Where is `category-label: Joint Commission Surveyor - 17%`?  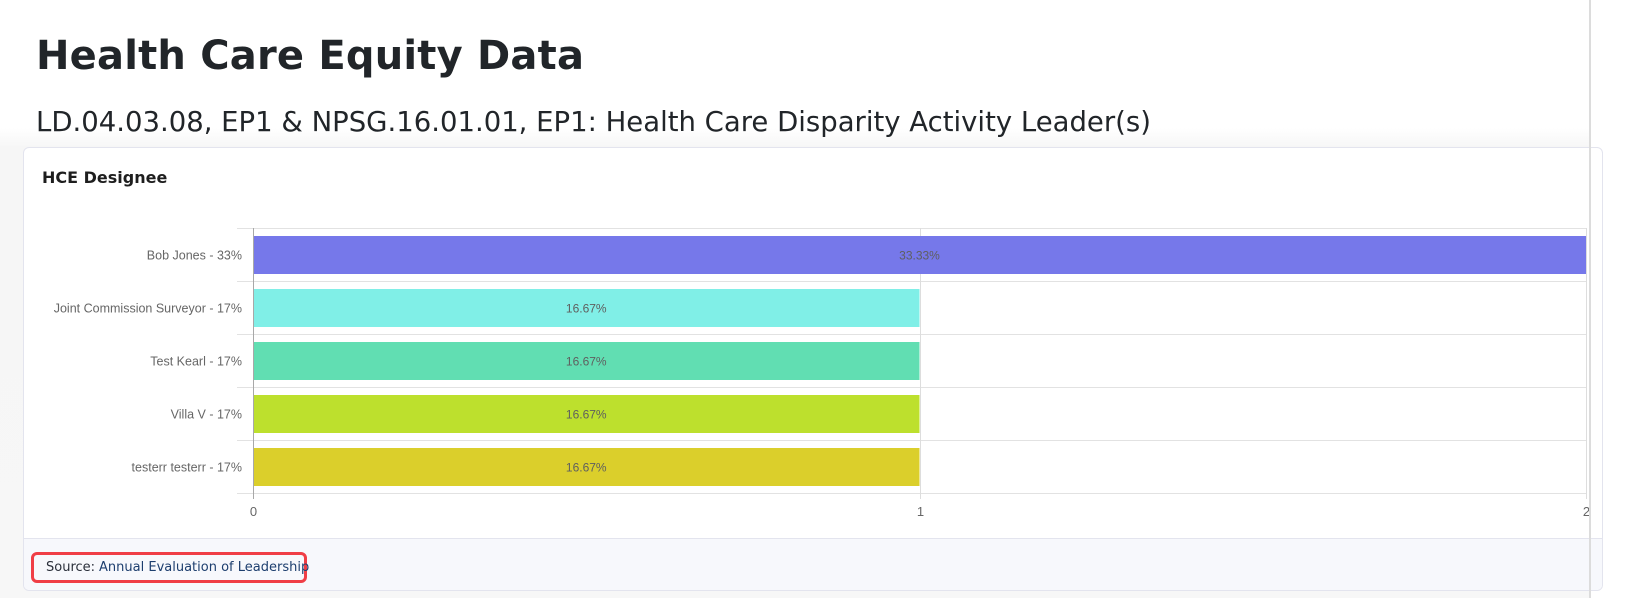
category-label: Joint Commission Surveyor - 17% is located at coordinates (148, 309).